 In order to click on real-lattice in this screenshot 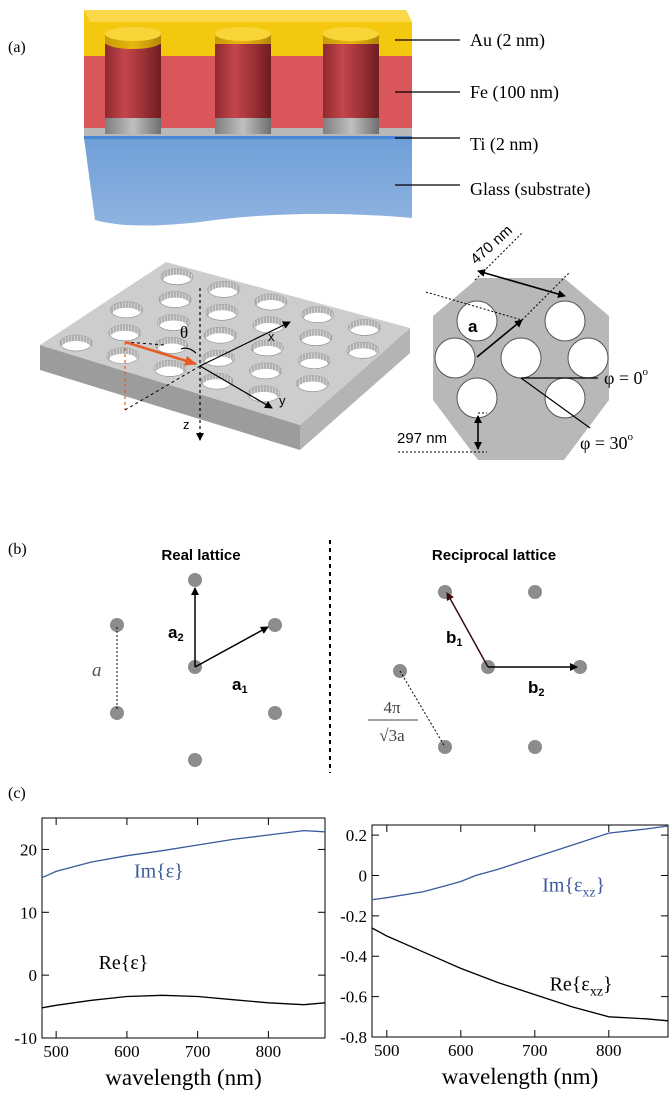, I will do `click(196, 670)`.